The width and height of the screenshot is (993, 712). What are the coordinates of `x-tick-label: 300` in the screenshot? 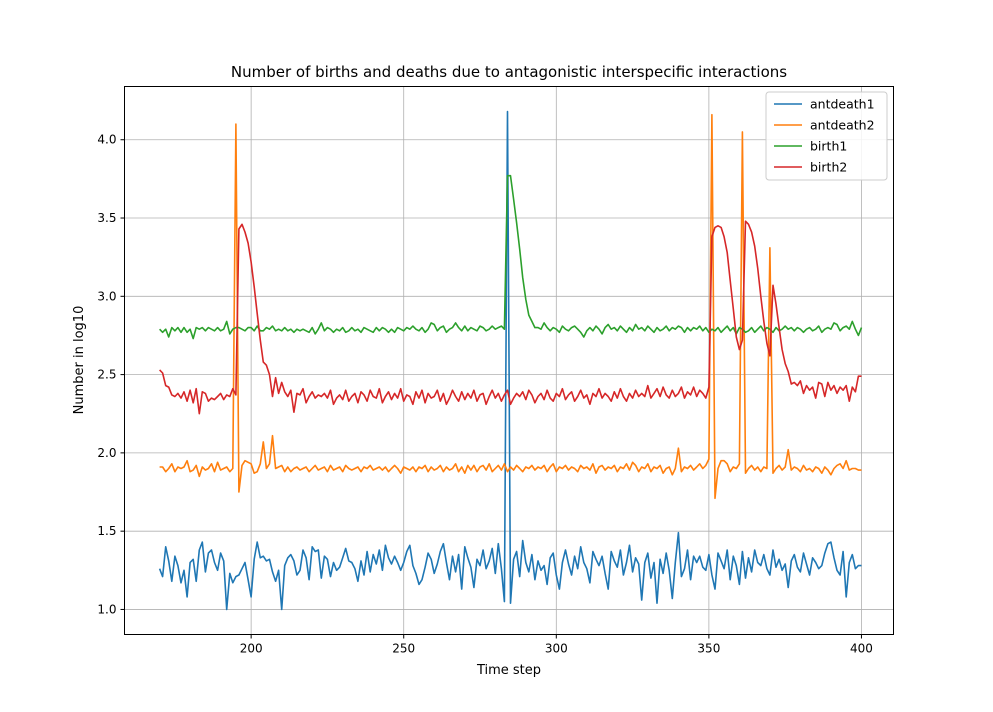 It's located at (556, 649).